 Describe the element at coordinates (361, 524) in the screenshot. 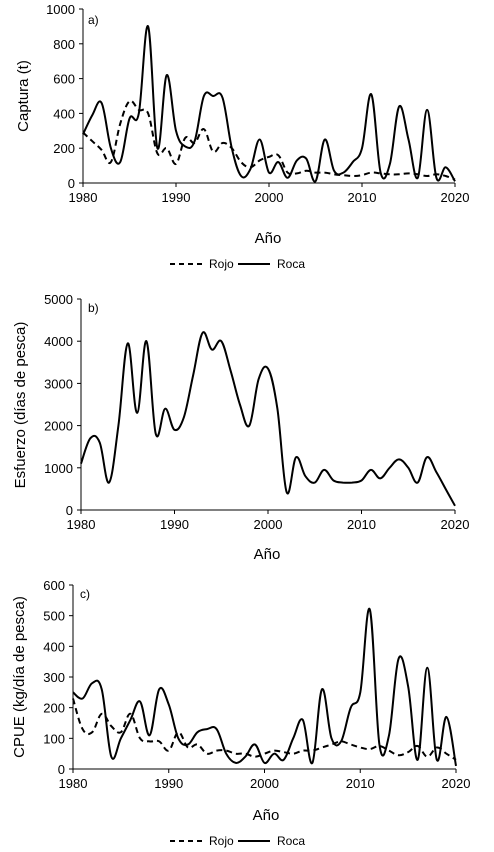

I see `panel-b-x-tick-label: 2010` at that location.